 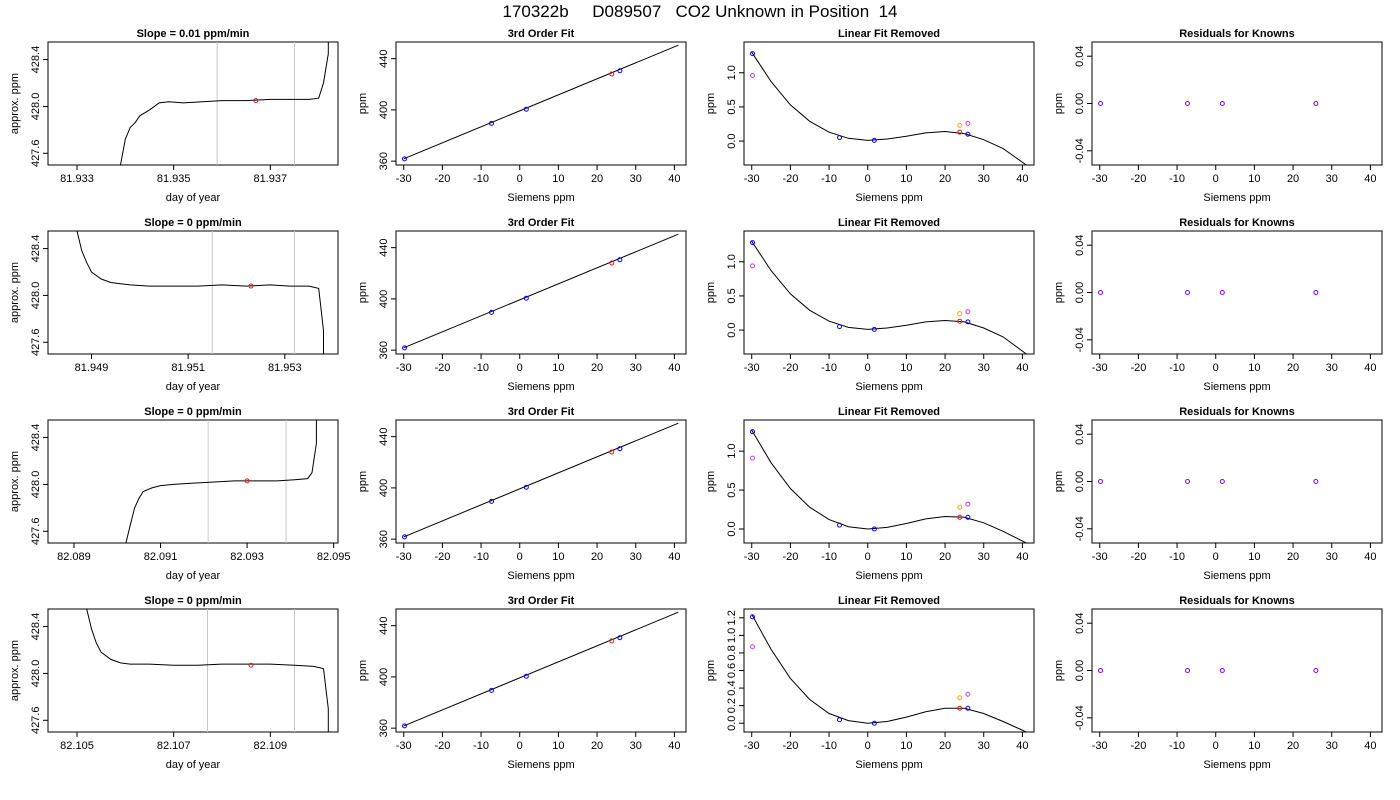 What do you see at coordinates (193, 34) in the screenshot?
I see `panel-title: Slope = 0.01 ppm/min` at bounding box center [193, 34].